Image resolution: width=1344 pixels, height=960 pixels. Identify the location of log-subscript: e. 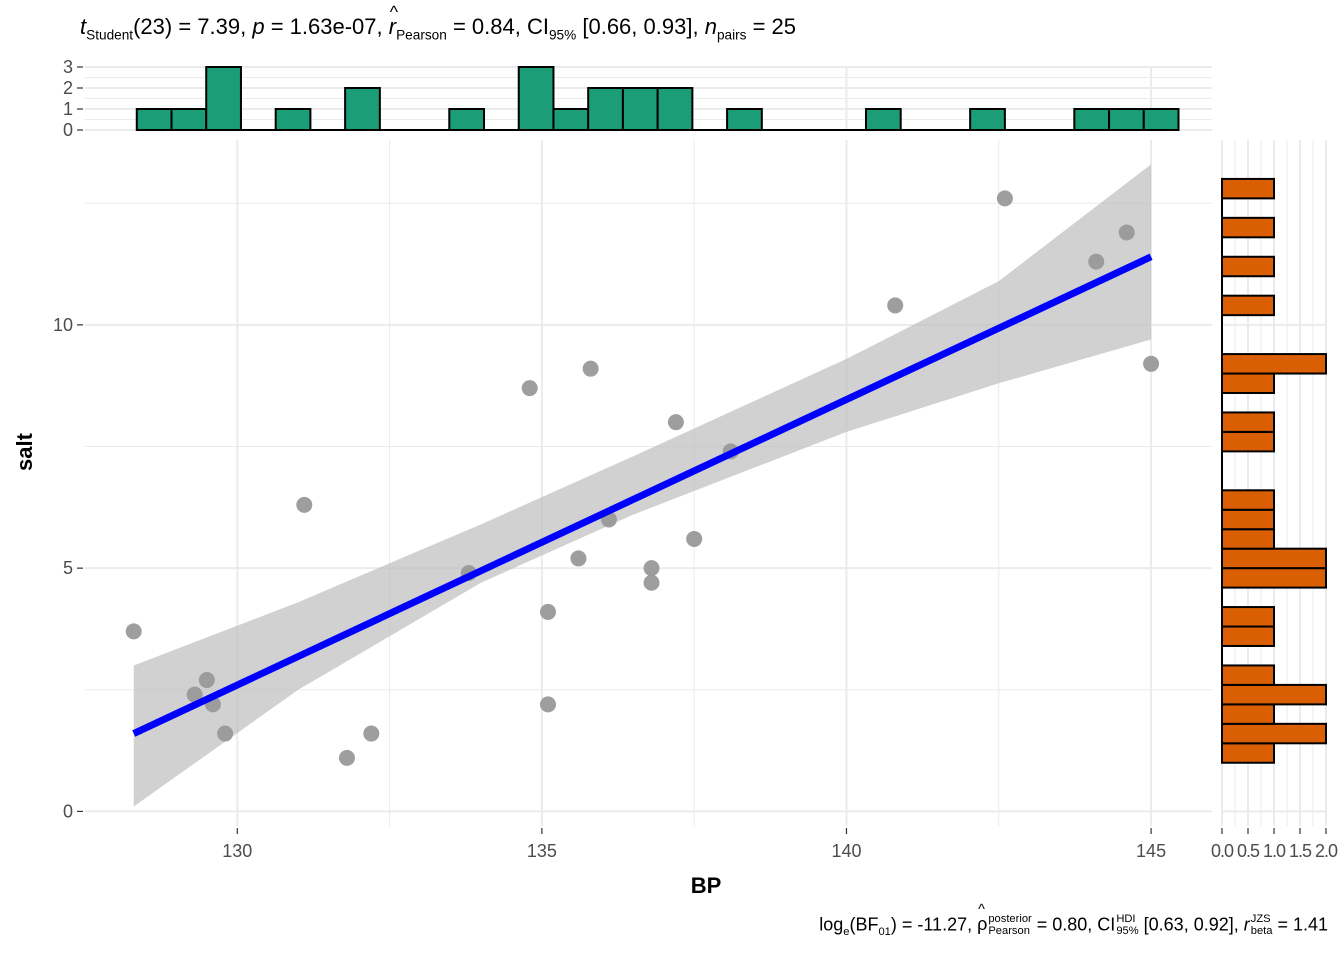
(846, 932).